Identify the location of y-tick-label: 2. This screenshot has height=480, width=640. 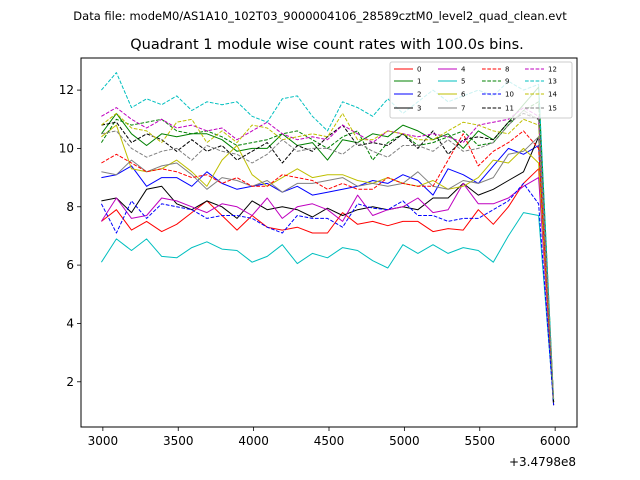
(70, 382).